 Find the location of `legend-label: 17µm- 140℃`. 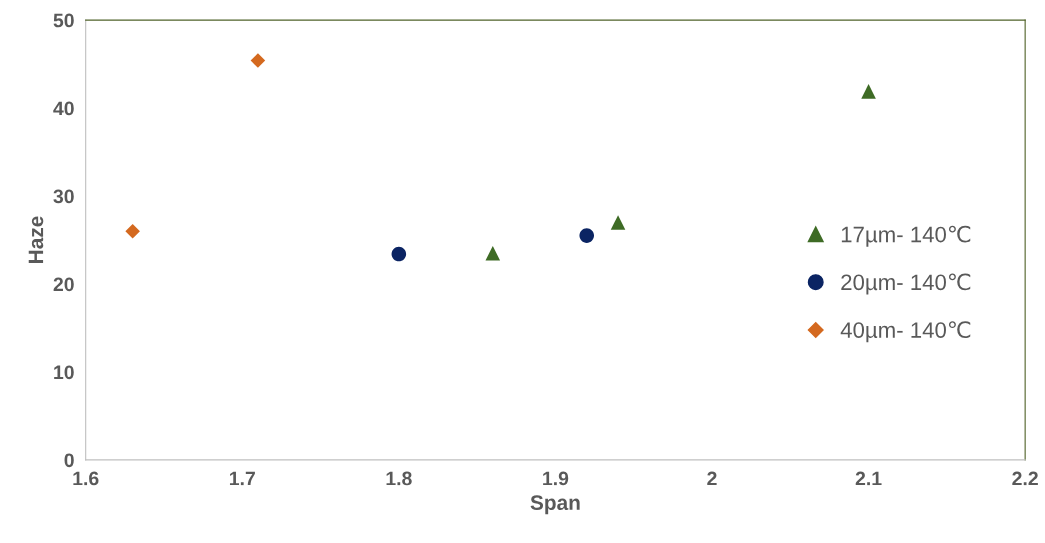

legend-label: 17µm- 140℃ is located at coordinates (906, 236).